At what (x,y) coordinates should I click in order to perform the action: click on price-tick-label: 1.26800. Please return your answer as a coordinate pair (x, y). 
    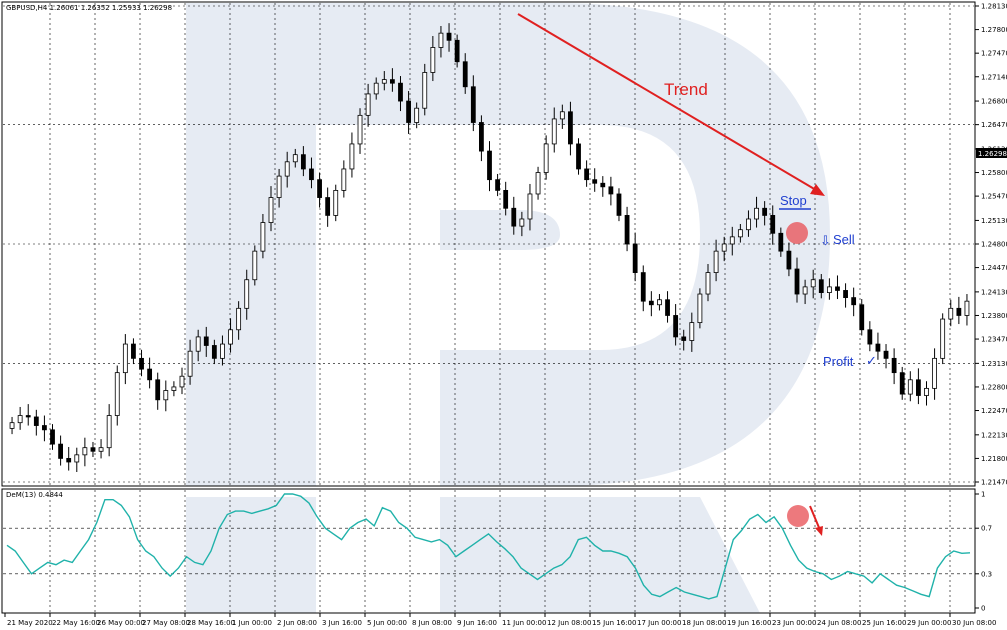
    Looking at the image, I should click on (994, 102).